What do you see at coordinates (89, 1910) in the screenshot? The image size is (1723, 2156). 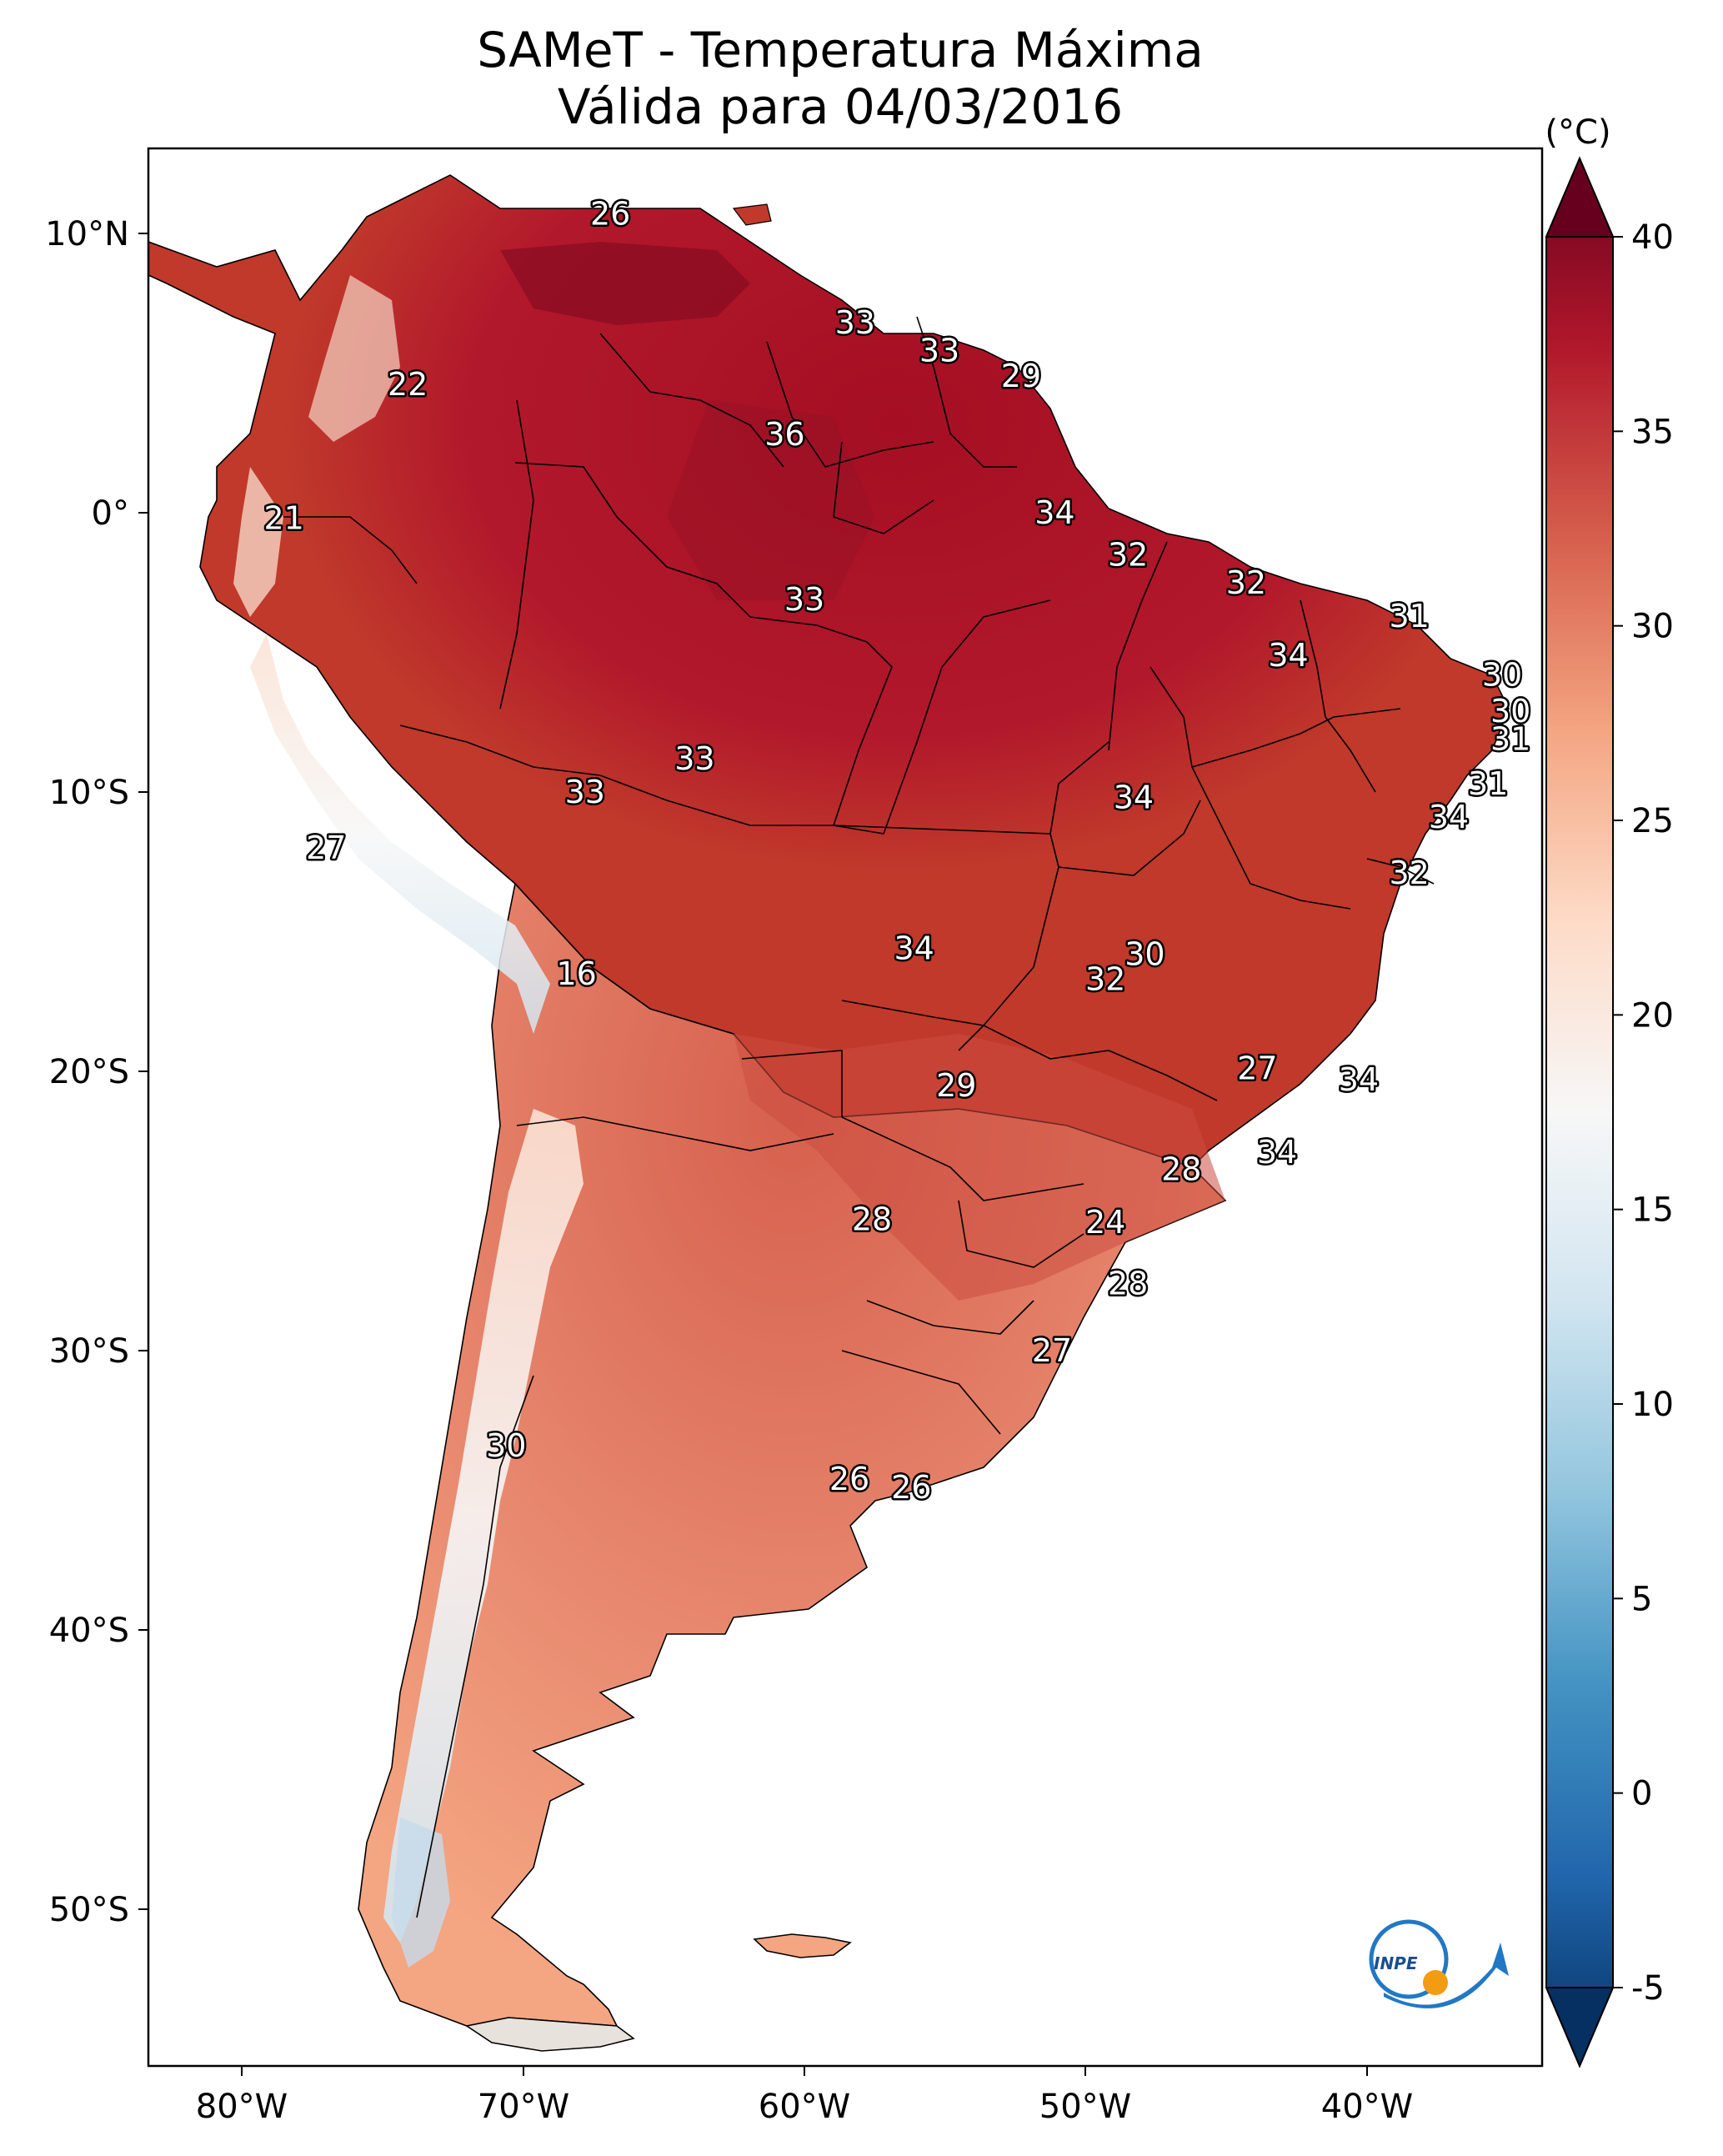 I see `lat-label: 50°S` at bounding box center [89, 1910].